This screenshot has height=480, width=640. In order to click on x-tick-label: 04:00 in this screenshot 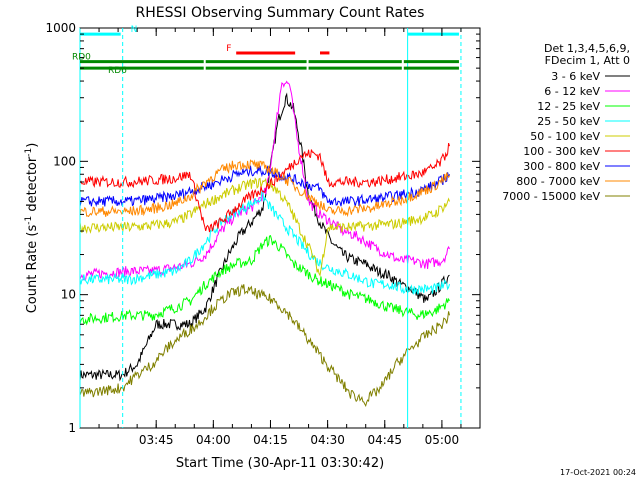, I will do `click(213, 440)`.